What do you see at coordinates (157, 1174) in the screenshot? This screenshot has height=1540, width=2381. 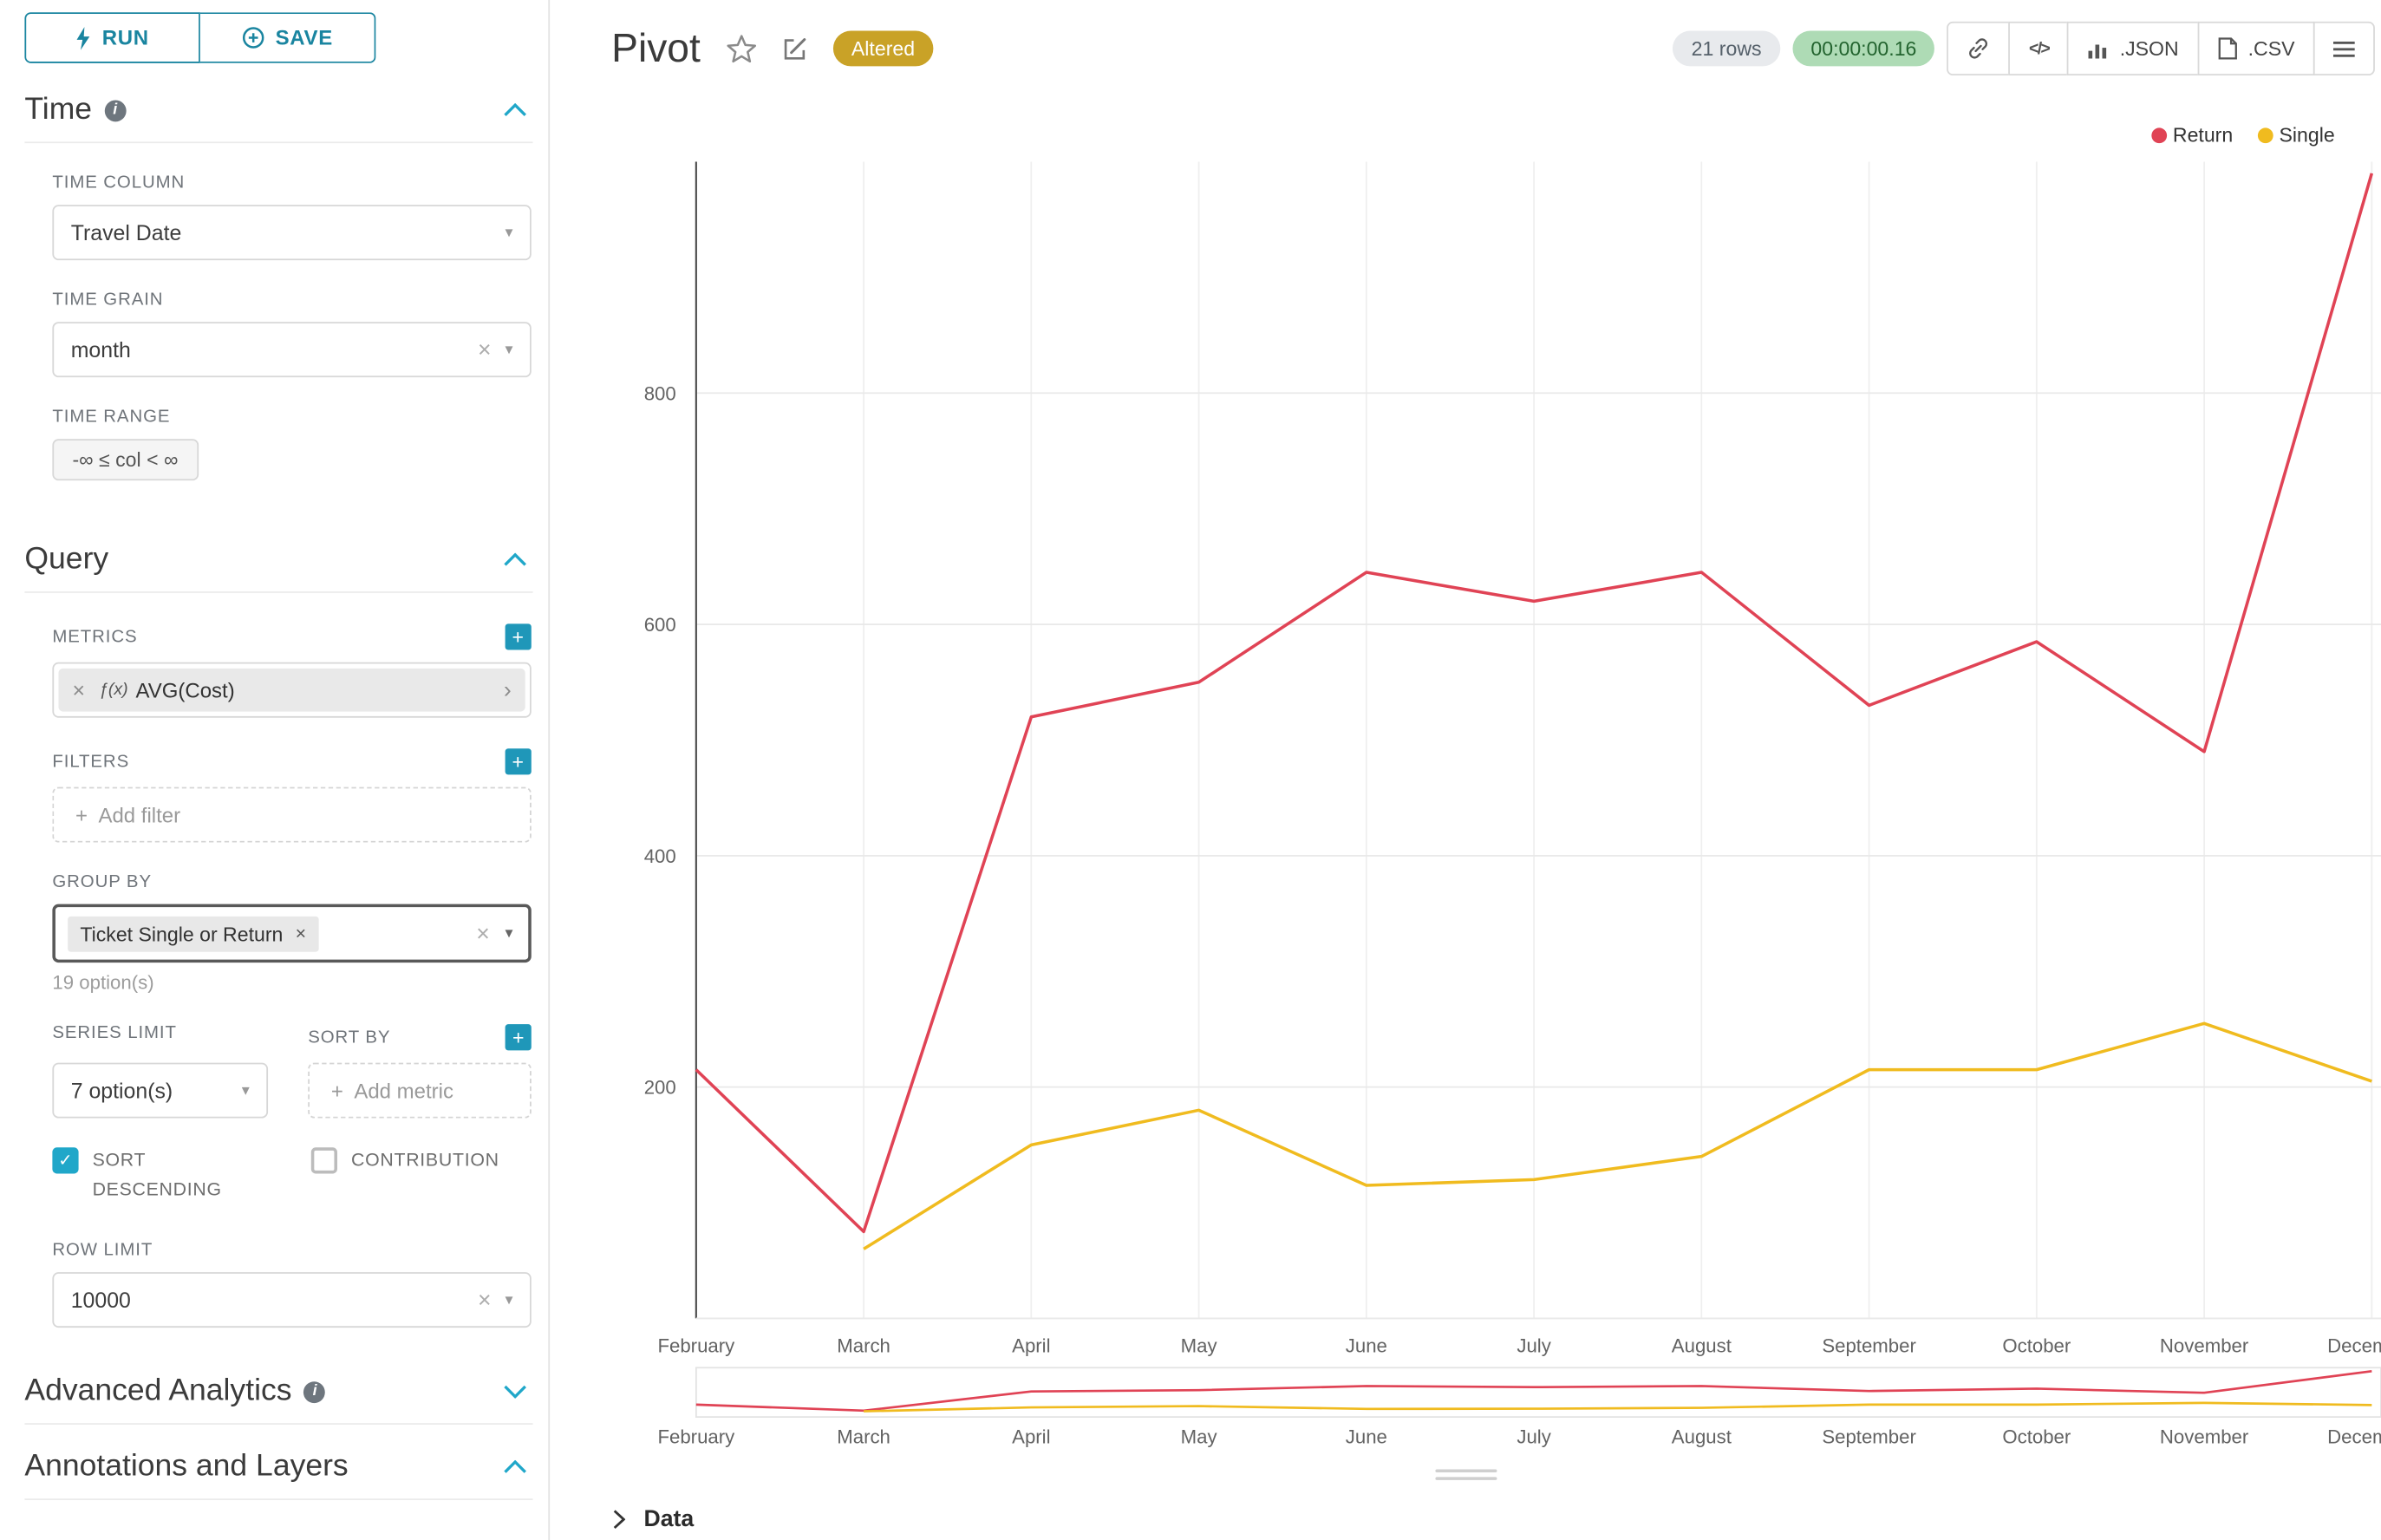 I see `sort-descending-label: SORT DESCENDING` at bounding box center [157, 1174].